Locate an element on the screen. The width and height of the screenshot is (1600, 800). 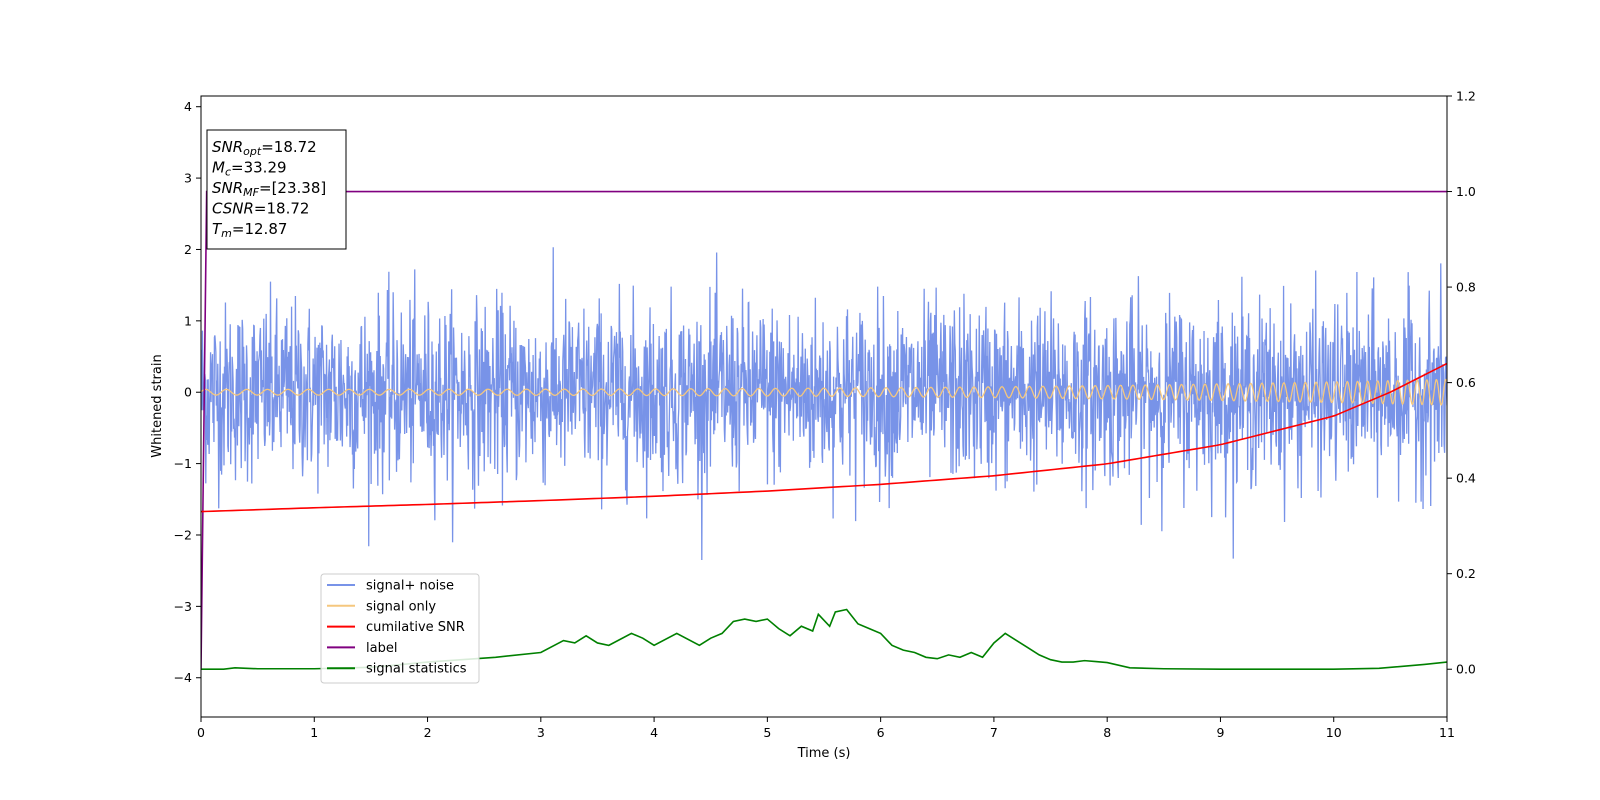
legend-label: signal+ noise is located at coordinates (410, 586).